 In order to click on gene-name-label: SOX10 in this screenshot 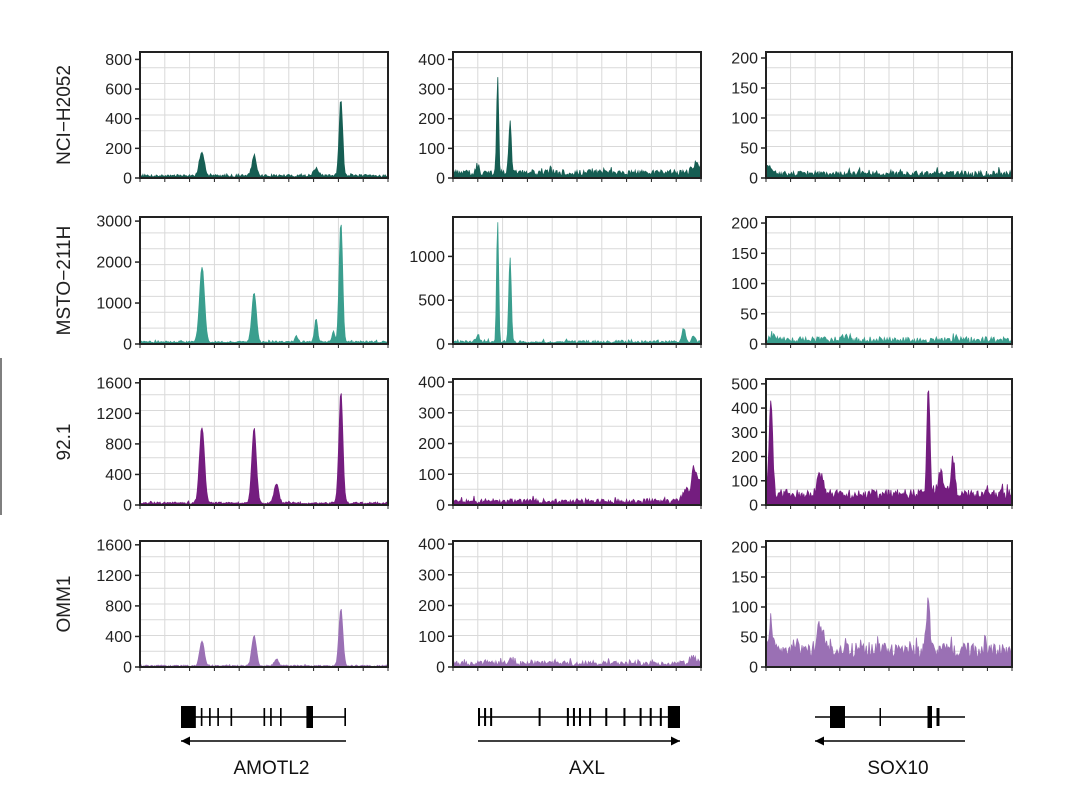, I will do `click(897, 768)`.